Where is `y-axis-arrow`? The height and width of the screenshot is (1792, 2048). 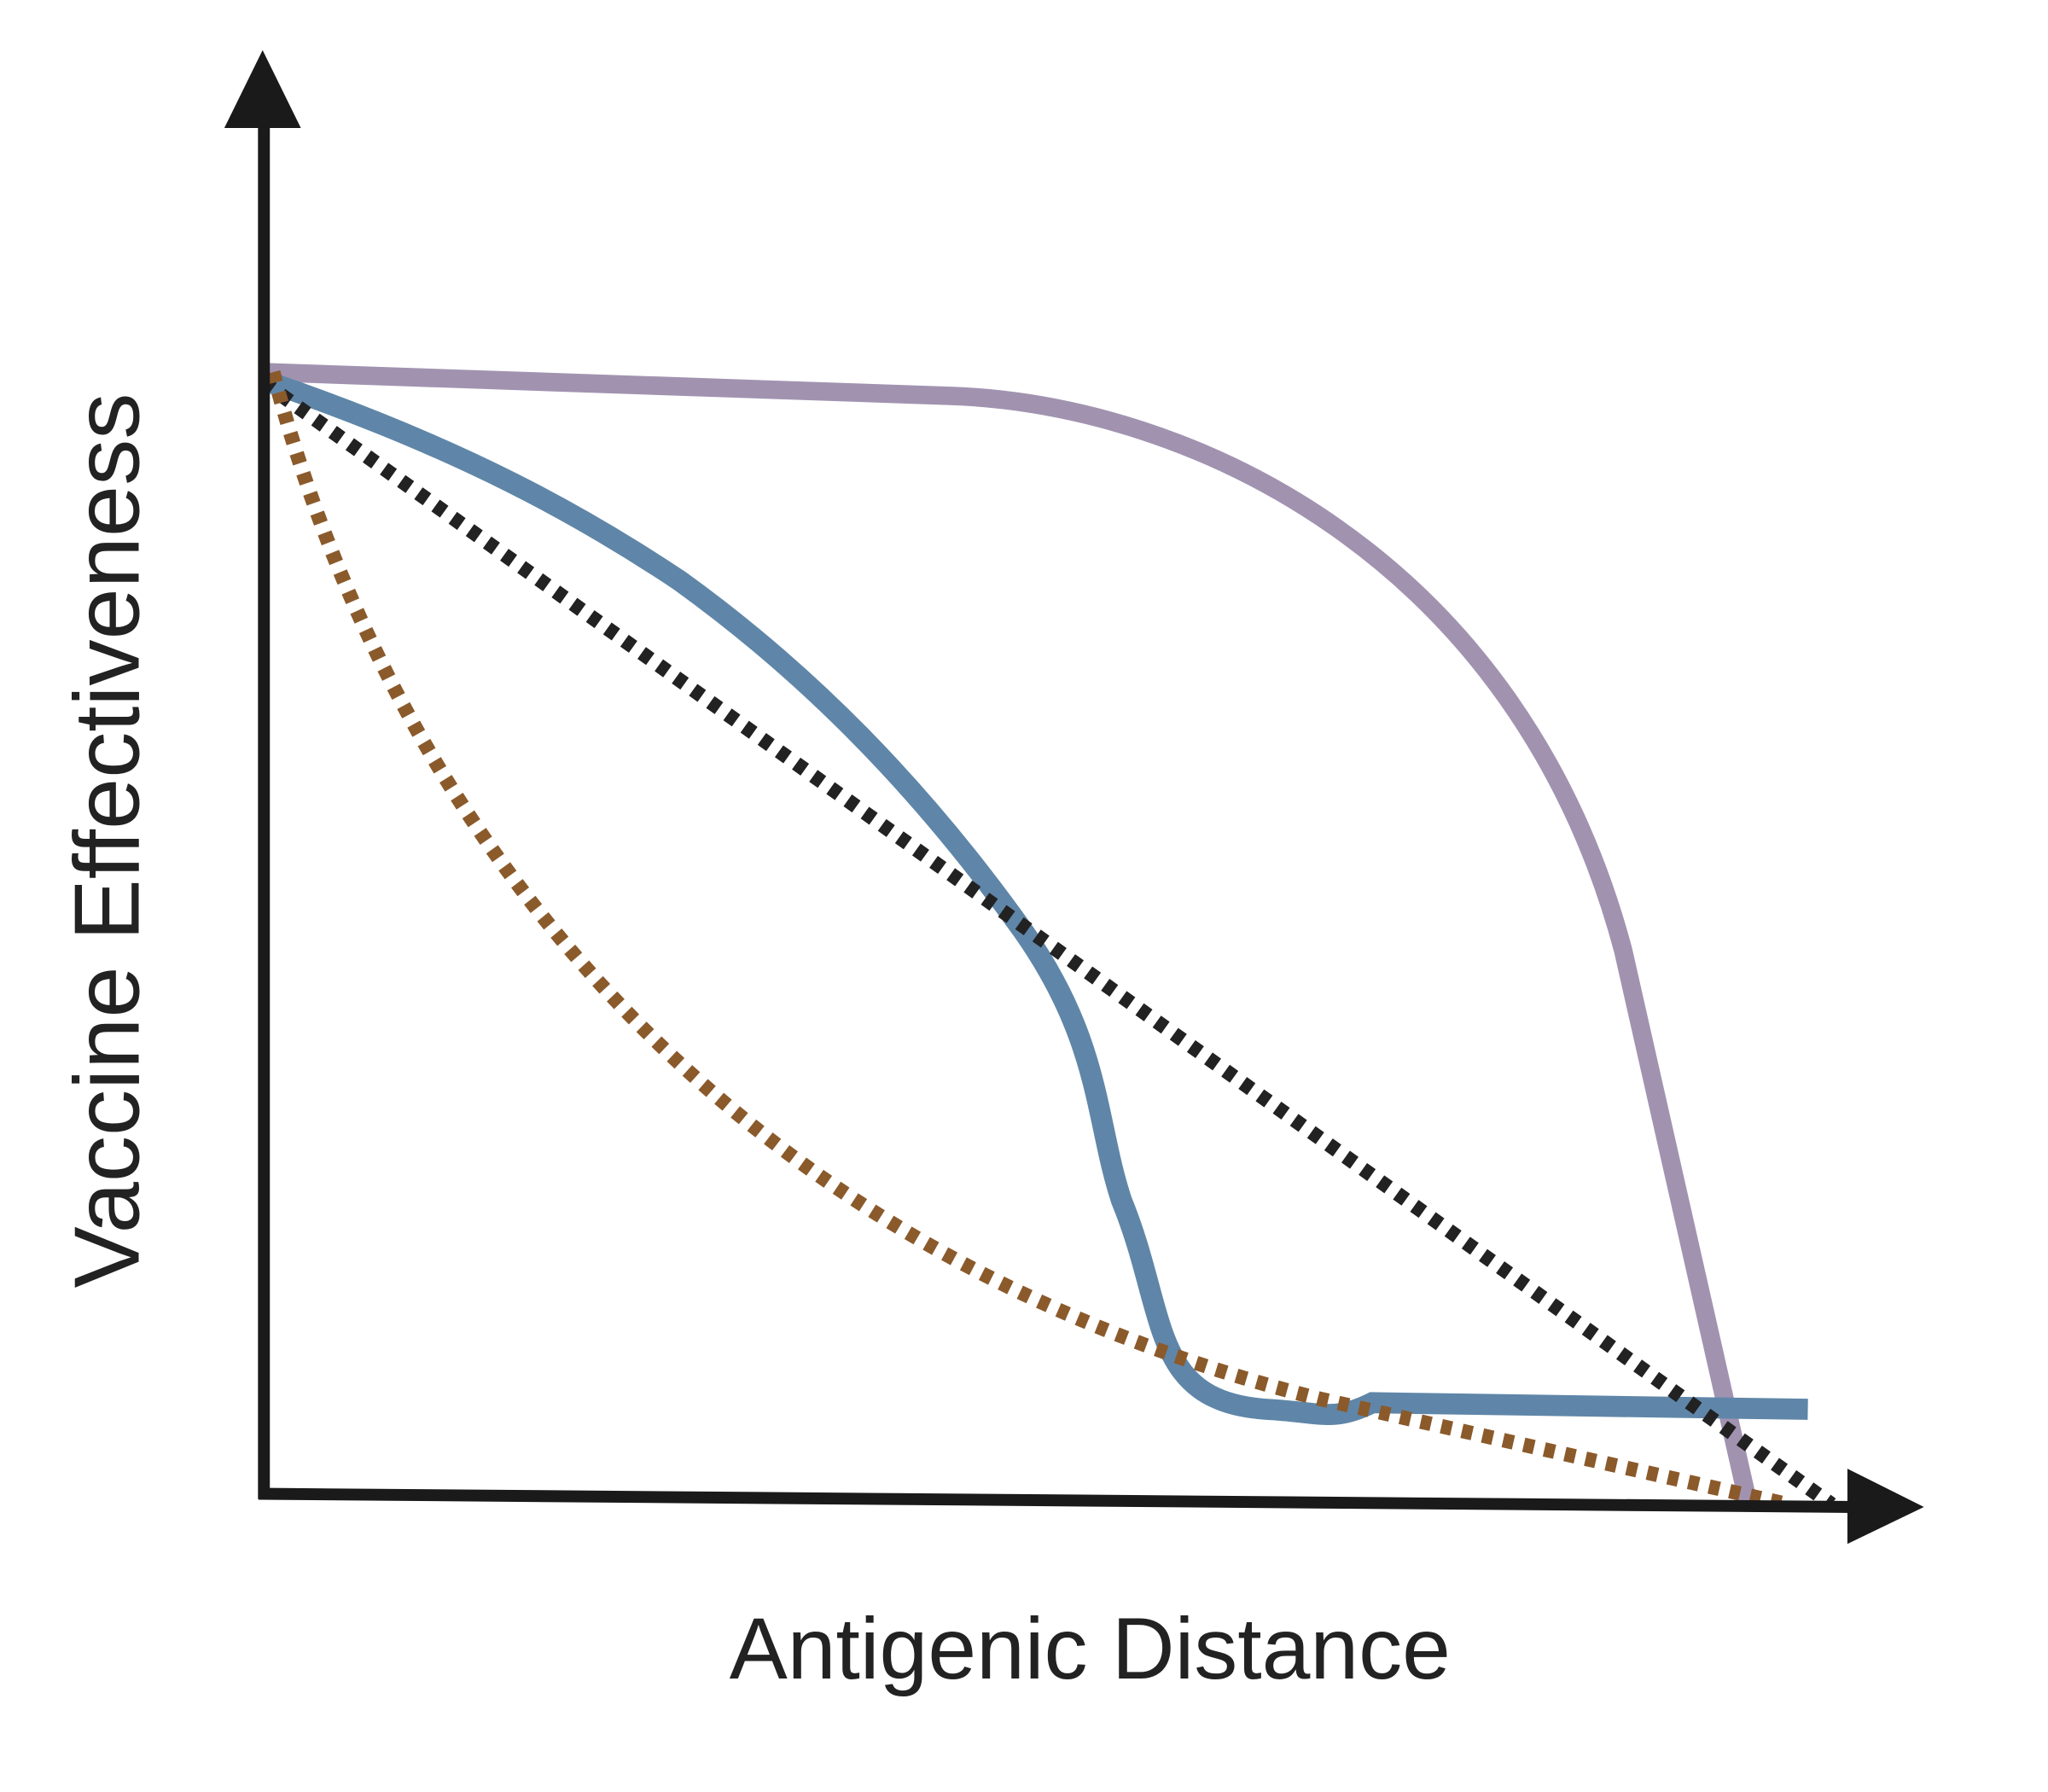
y-axis-arrow is located at coordinates (262, 88).